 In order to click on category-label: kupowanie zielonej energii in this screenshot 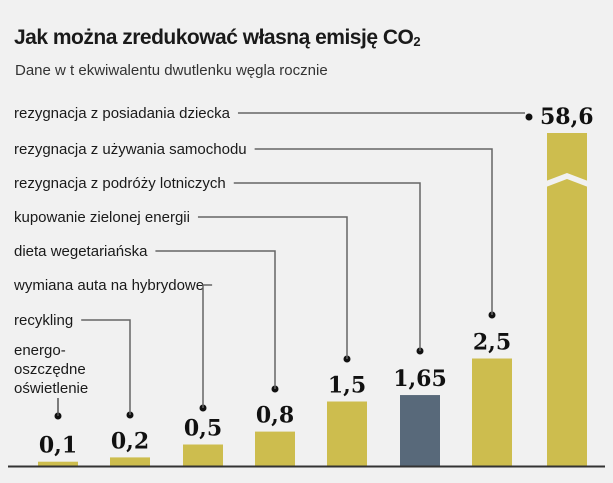, I will do `click(102, 217)`.